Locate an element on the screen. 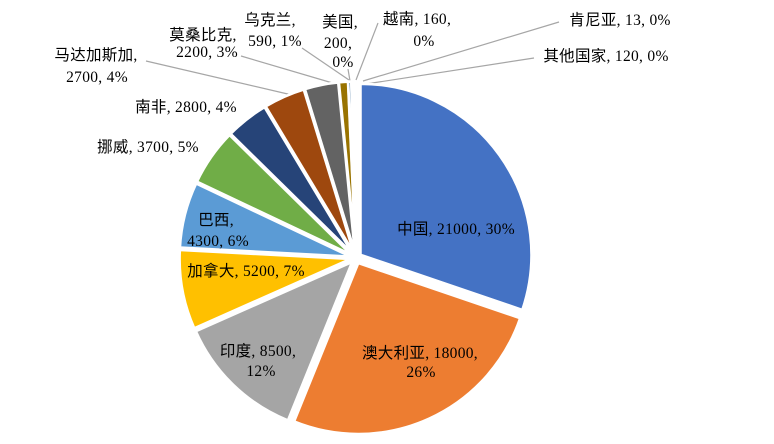  leader-line-others is located at coordinates (450, 71).